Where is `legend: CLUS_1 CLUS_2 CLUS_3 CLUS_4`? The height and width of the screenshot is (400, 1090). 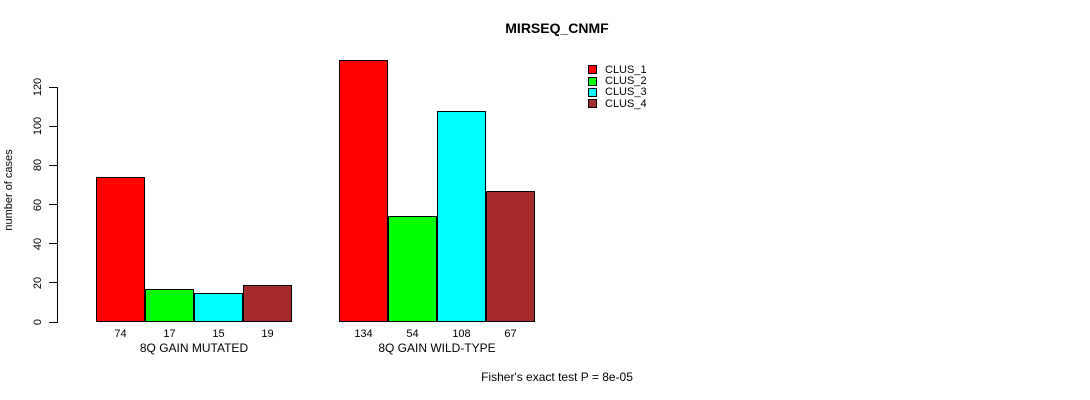 legend: CLUS_1 CLUS_2 CLUS_3 CLUS_4 is located at coordinates (617, 87).